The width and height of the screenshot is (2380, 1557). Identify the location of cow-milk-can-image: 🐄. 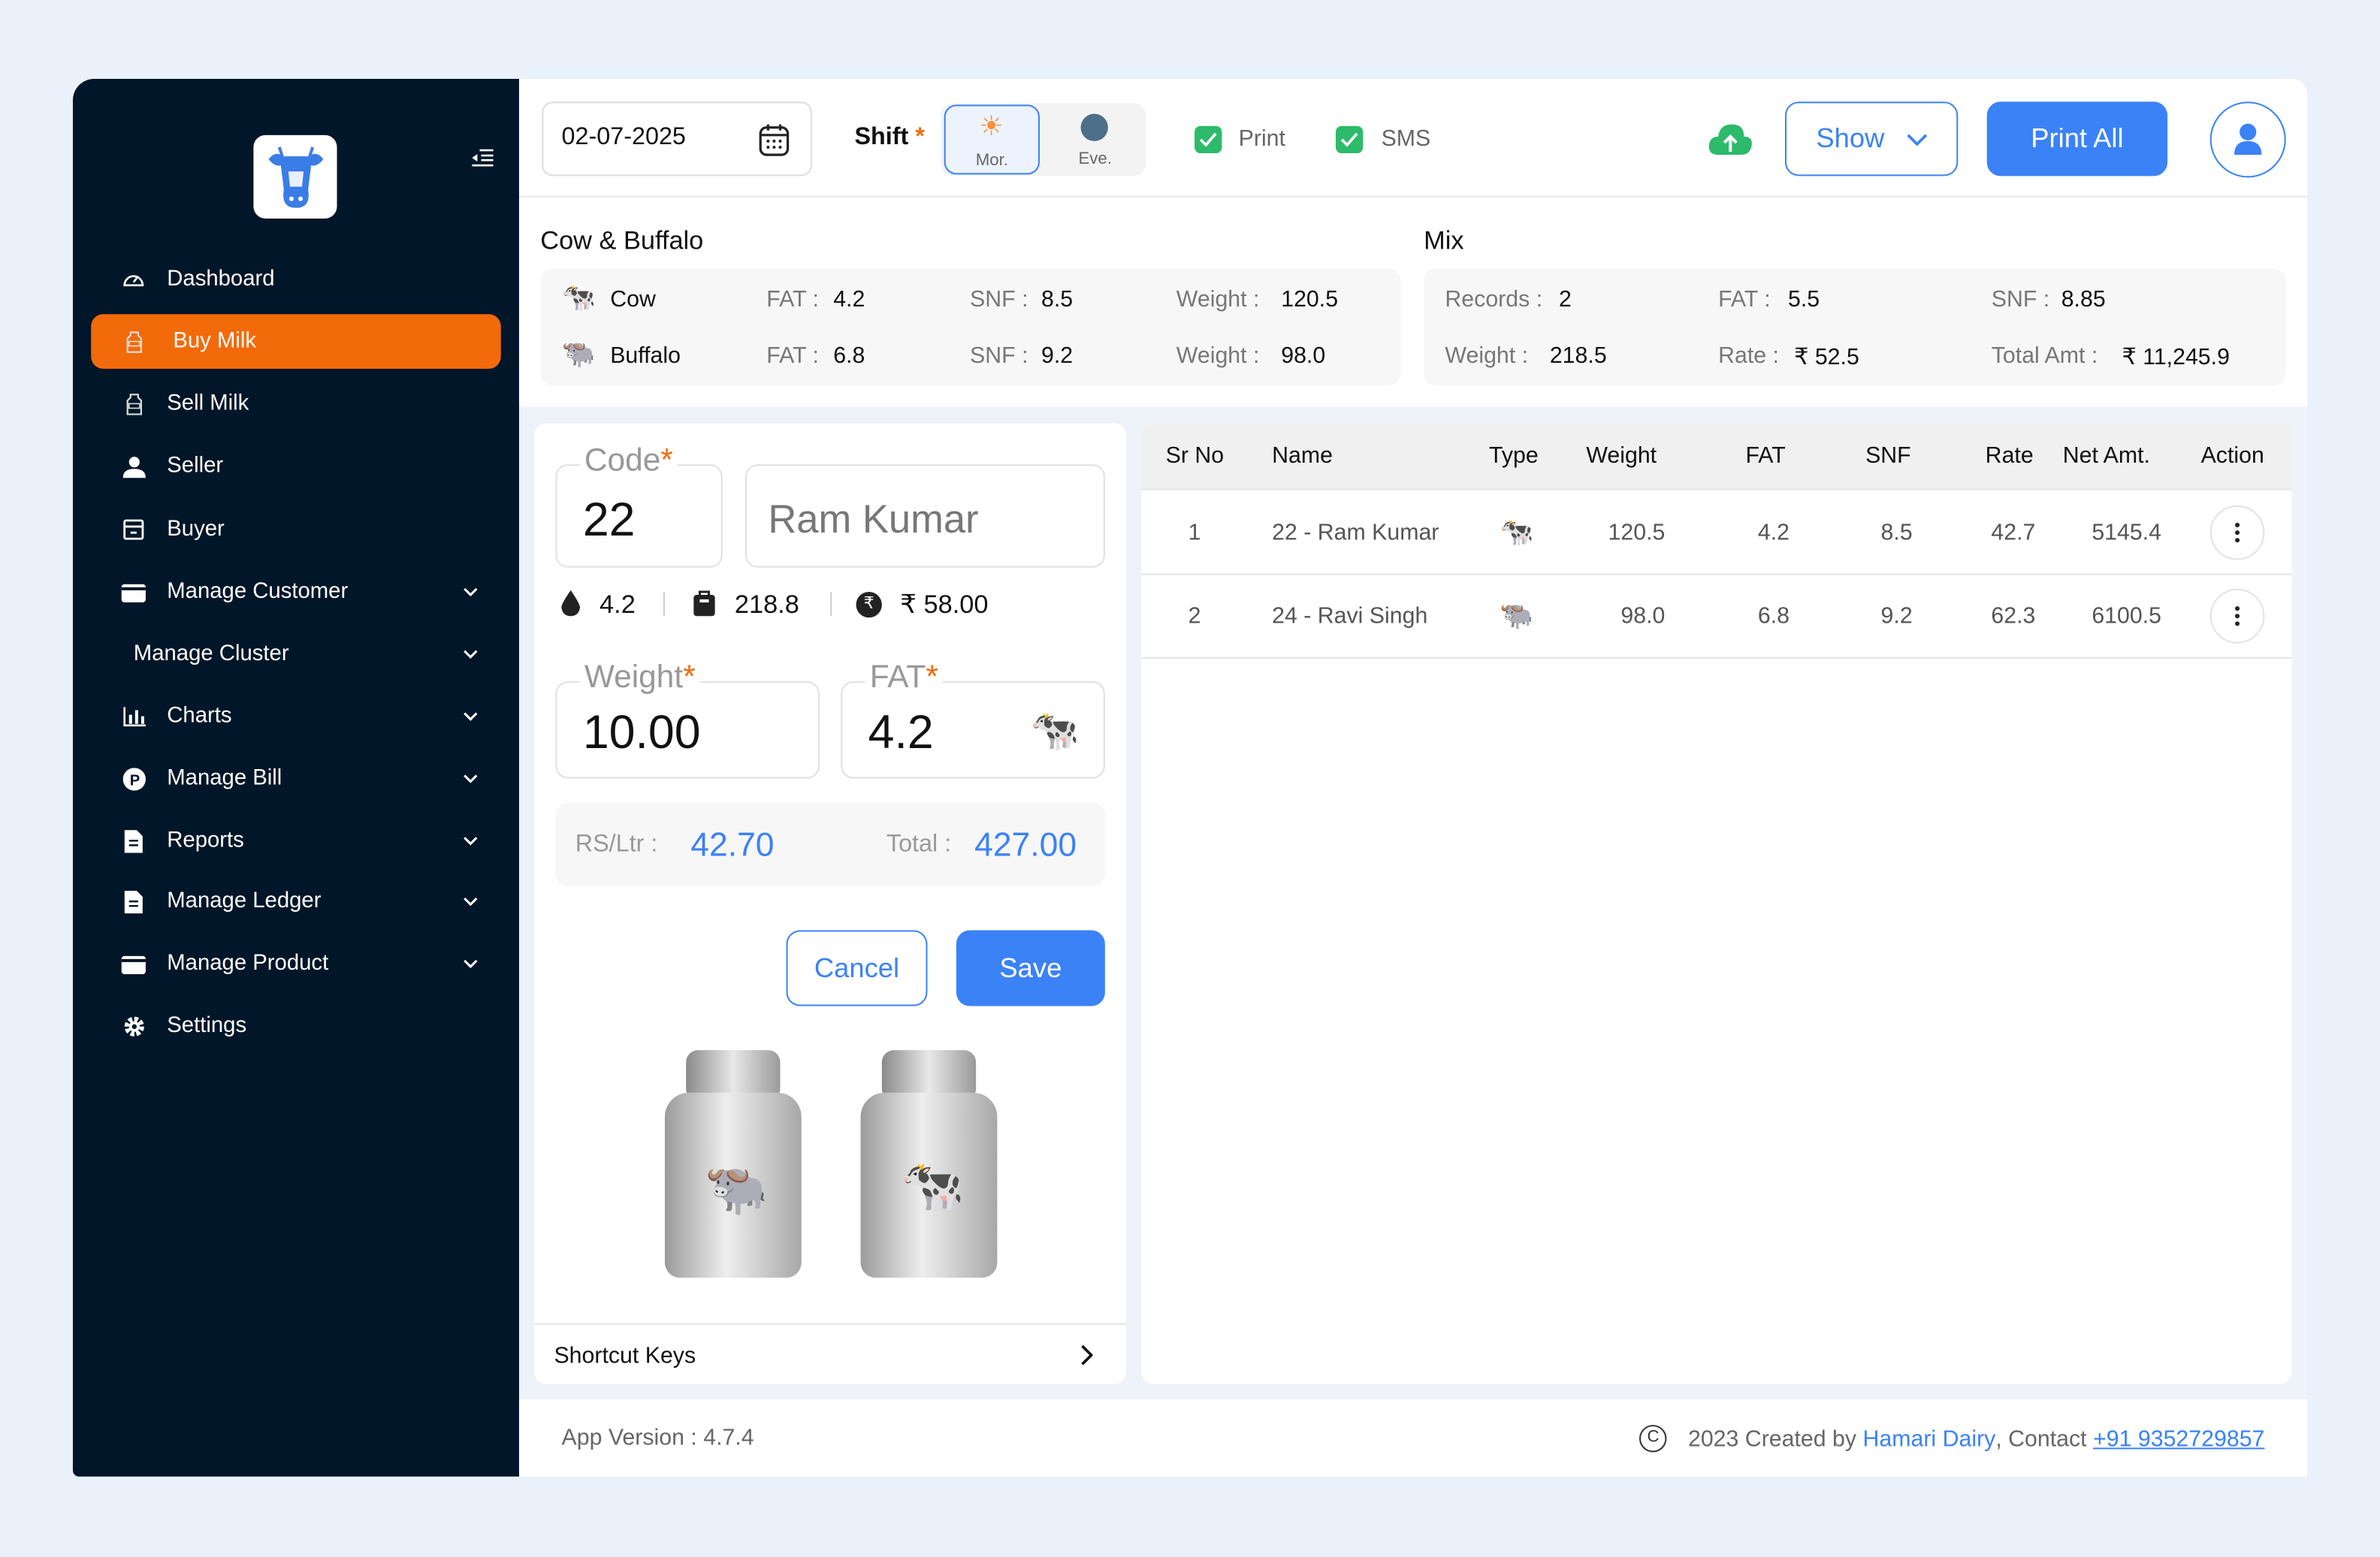
(928, 1164).